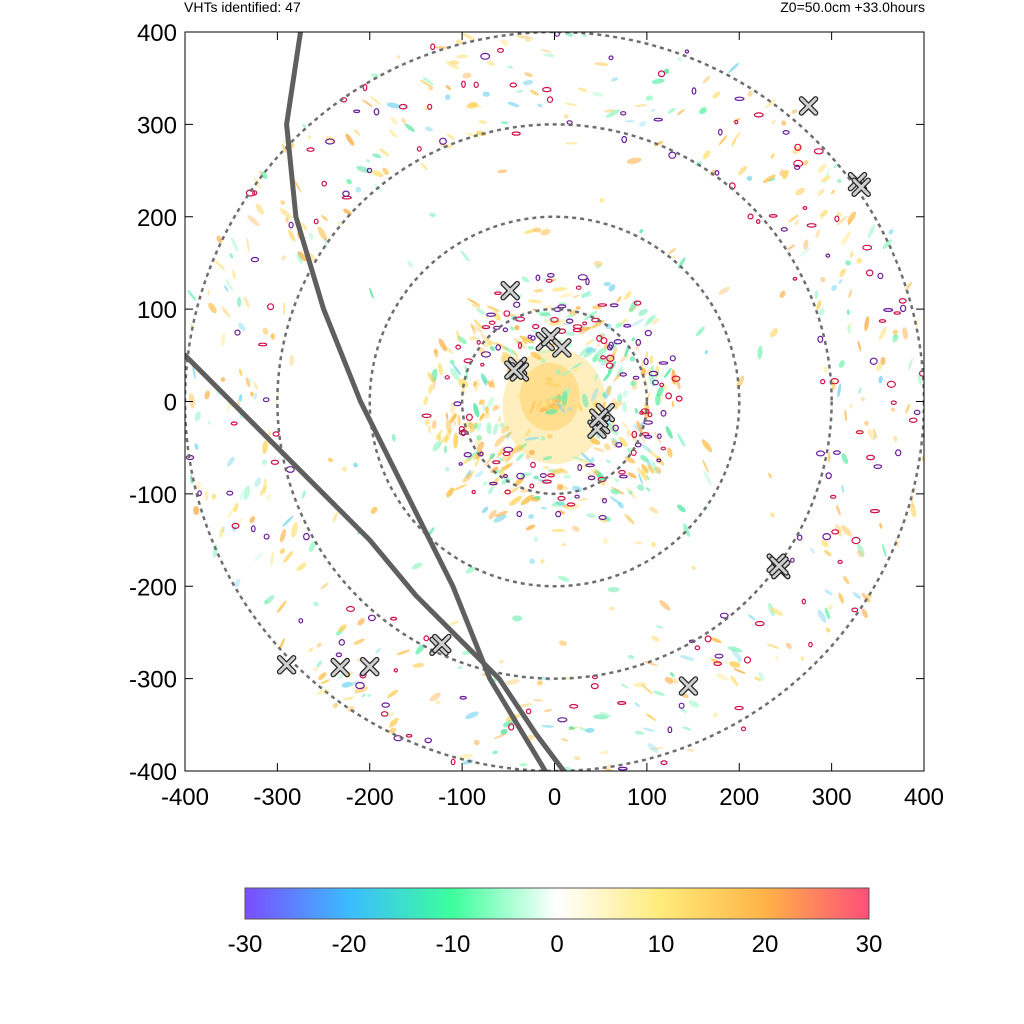  I want to click on y-tick-label: 100, so click(157, 310).